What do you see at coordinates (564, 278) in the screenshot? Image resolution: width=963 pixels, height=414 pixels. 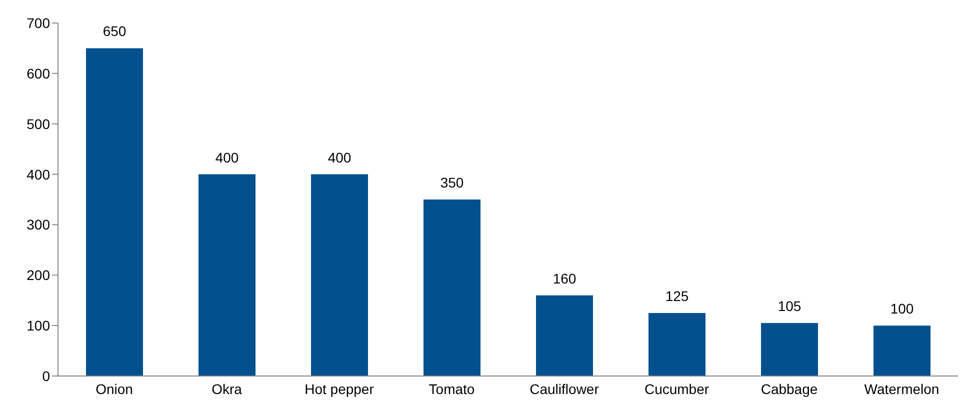 I see `data-label: 160` at bounding box center [564, 278].